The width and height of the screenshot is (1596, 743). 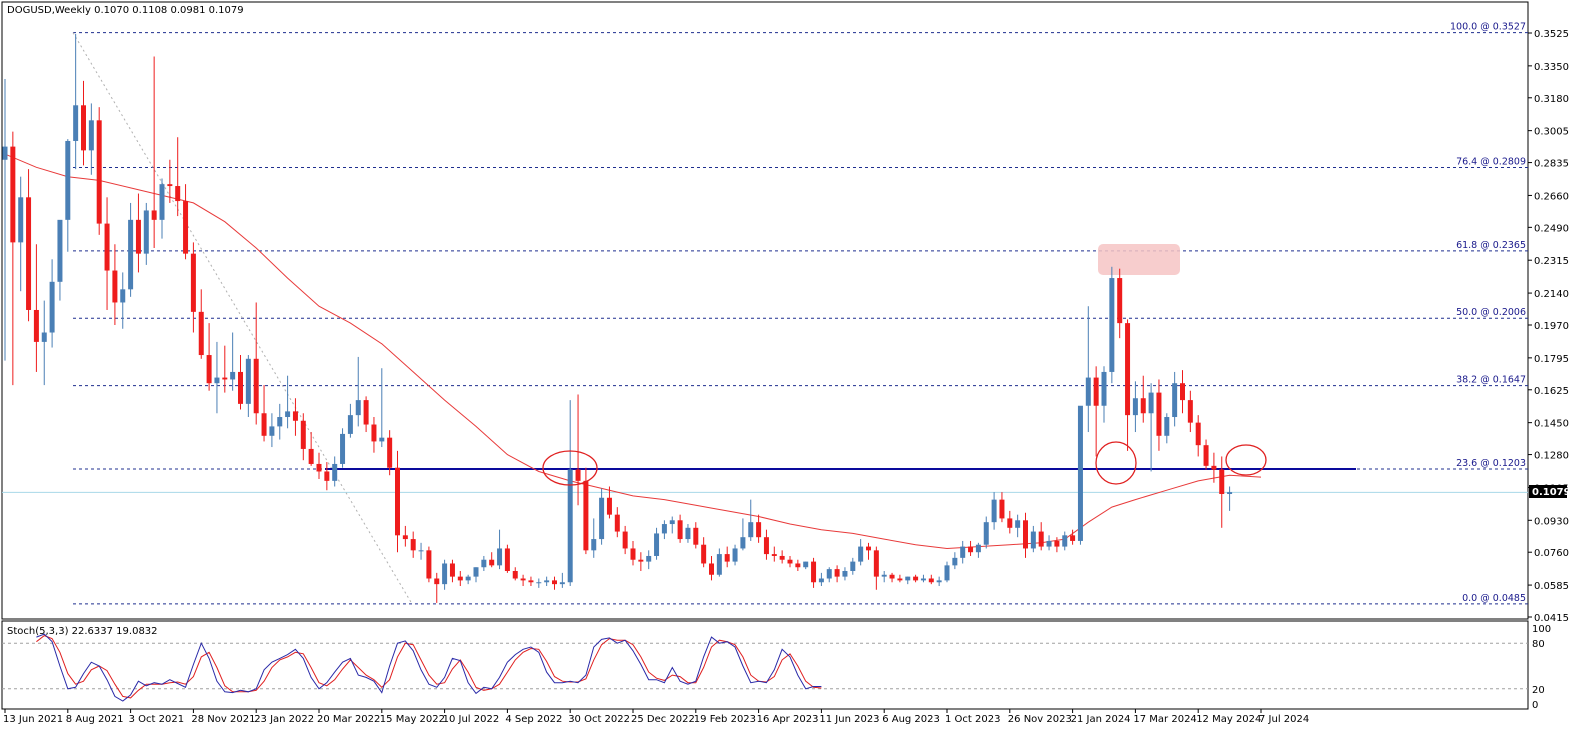 What do you see at coordinates (1491, 312) in the screenshot?
I see `fib-level-label: 50.0 @ 0.2006` at bounding box center [1491, 312].